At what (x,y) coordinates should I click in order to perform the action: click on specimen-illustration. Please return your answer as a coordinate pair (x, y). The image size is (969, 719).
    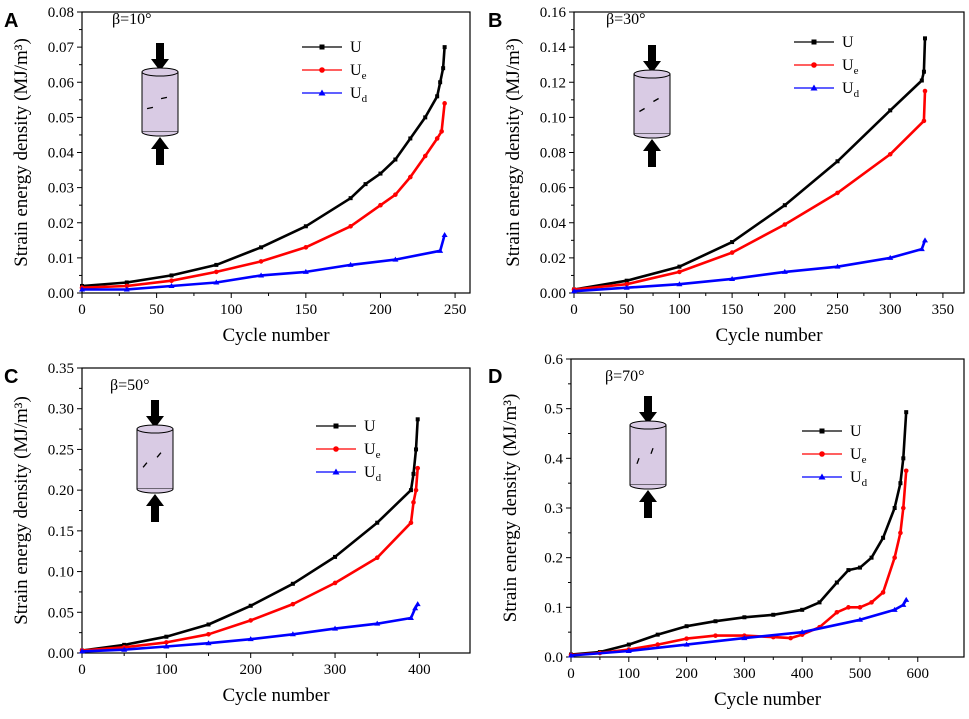
    Looking at the image, I should click on (155, 461).